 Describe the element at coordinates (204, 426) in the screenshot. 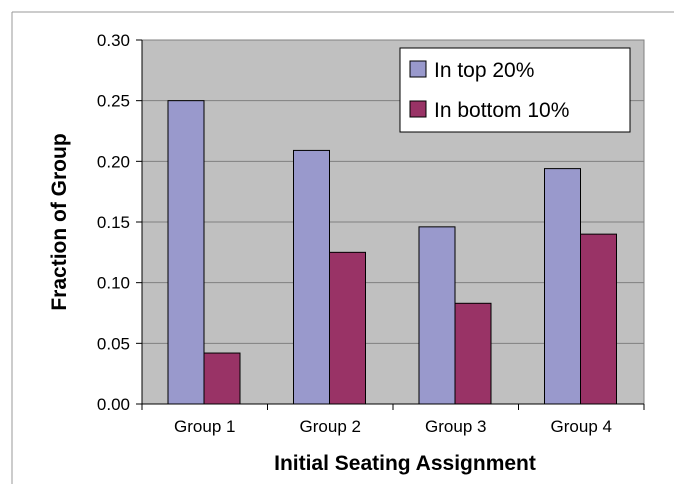

I see `x-tick-label: Group 1` at that location.